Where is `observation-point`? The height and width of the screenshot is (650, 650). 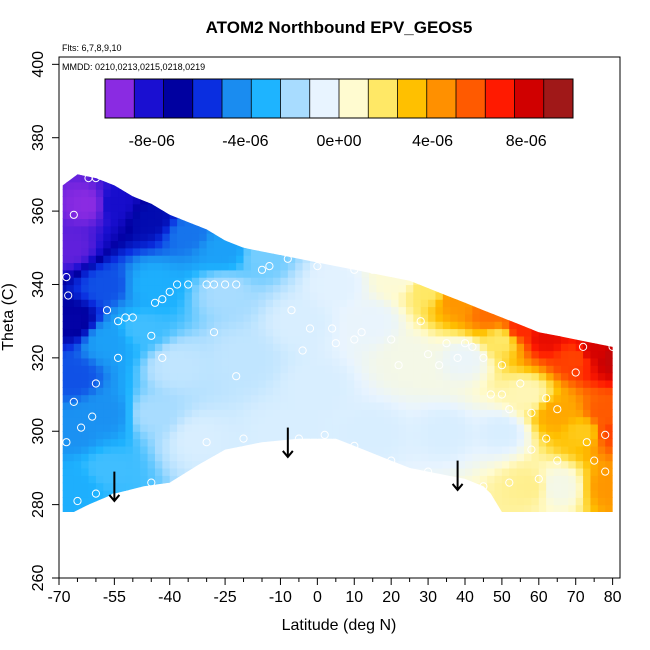 observation-point is located at coordinates (107, 310).